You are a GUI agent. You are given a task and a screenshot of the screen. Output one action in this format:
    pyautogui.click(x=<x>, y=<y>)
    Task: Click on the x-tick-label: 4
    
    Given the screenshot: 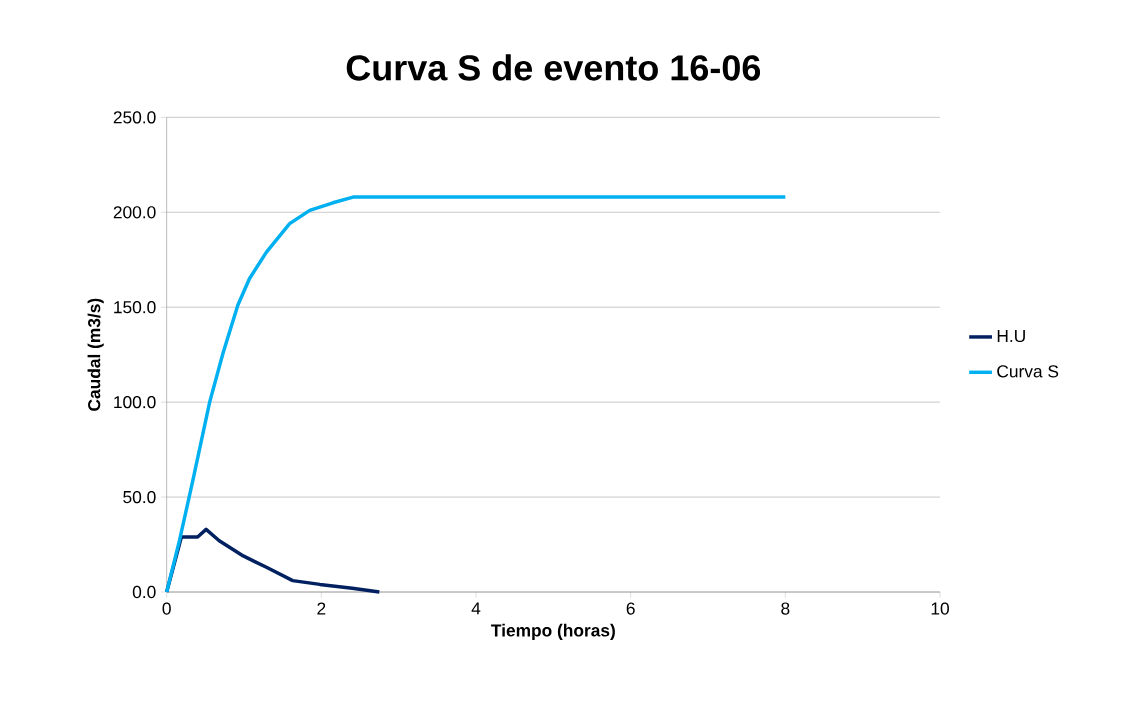 What is the action you would take?
    pyautogui.click(x=476, y=608)
    